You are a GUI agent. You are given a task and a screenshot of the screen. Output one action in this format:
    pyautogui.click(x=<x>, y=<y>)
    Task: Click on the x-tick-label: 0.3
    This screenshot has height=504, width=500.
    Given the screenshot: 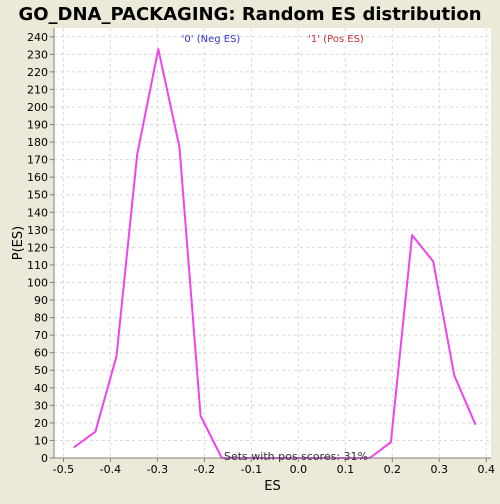 What is the action you would take?
    pyautogui.click(x=440, y=469)
    